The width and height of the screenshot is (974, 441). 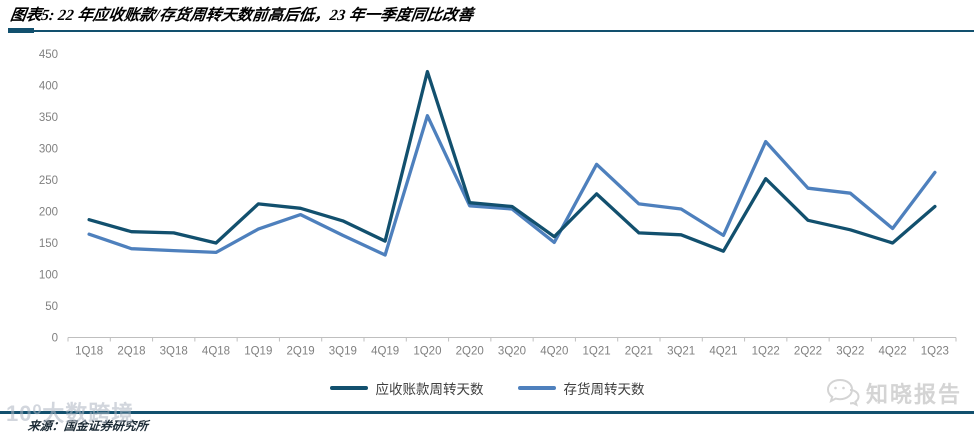 I want to click on y-axis-tick-label: 400, so click(x=48, y=87).